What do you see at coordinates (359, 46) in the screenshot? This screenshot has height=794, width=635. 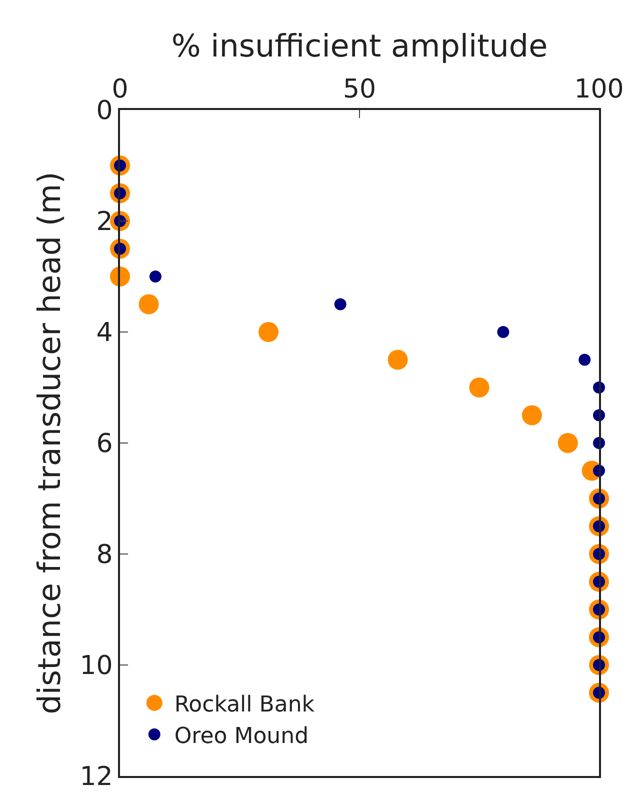 I see `x-axis-title: % insufficient amplitude` at bounding box center [359, 46].